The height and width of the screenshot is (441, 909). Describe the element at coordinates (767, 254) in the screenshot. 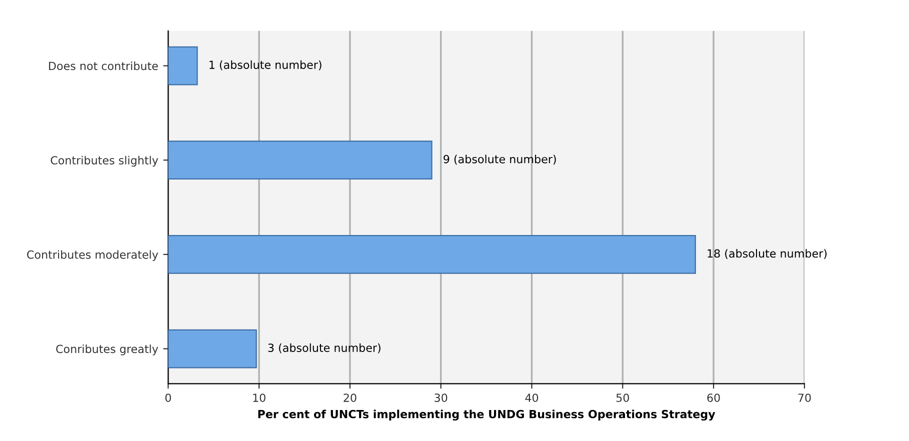

I see `annotation: 18 (absolute number)` at that location.